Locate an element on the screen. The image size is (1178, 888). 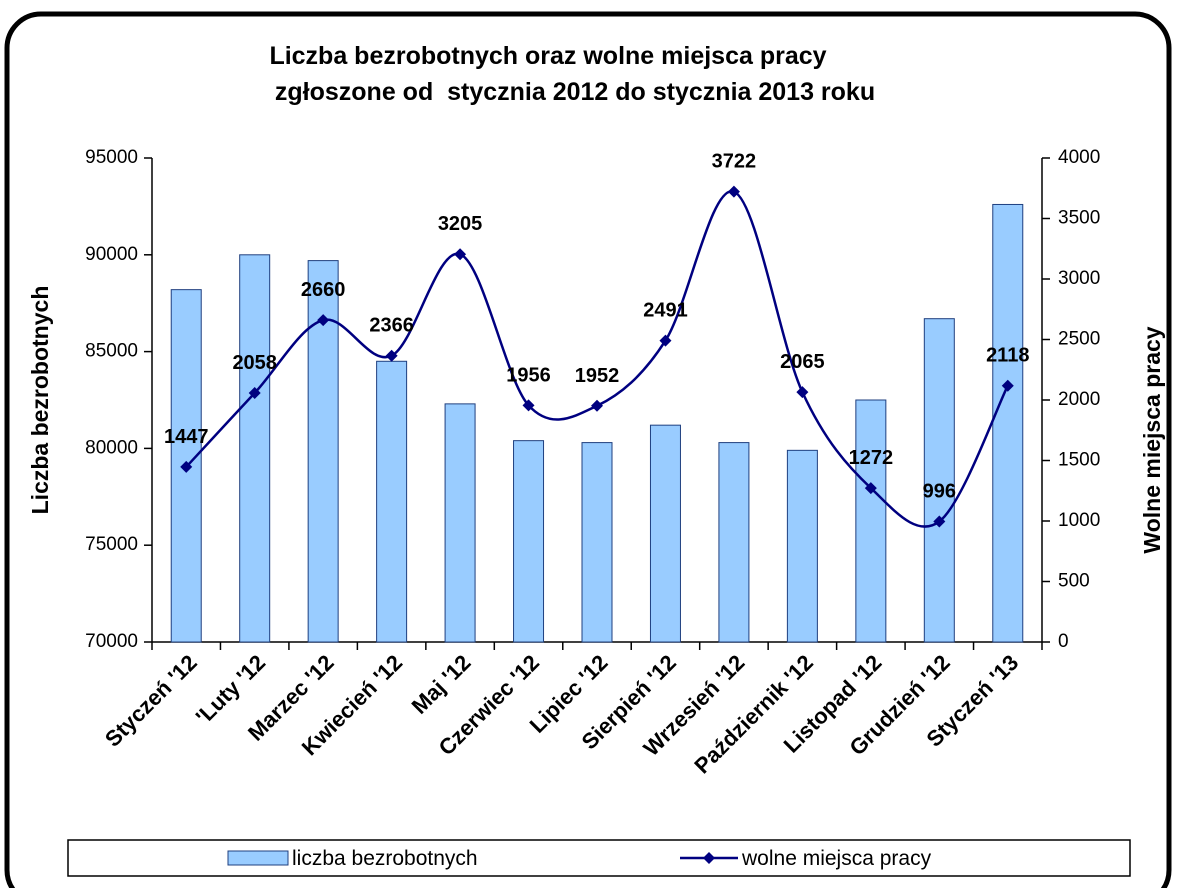
y-tick-label: 75000 is located at coordinates (111, 544).